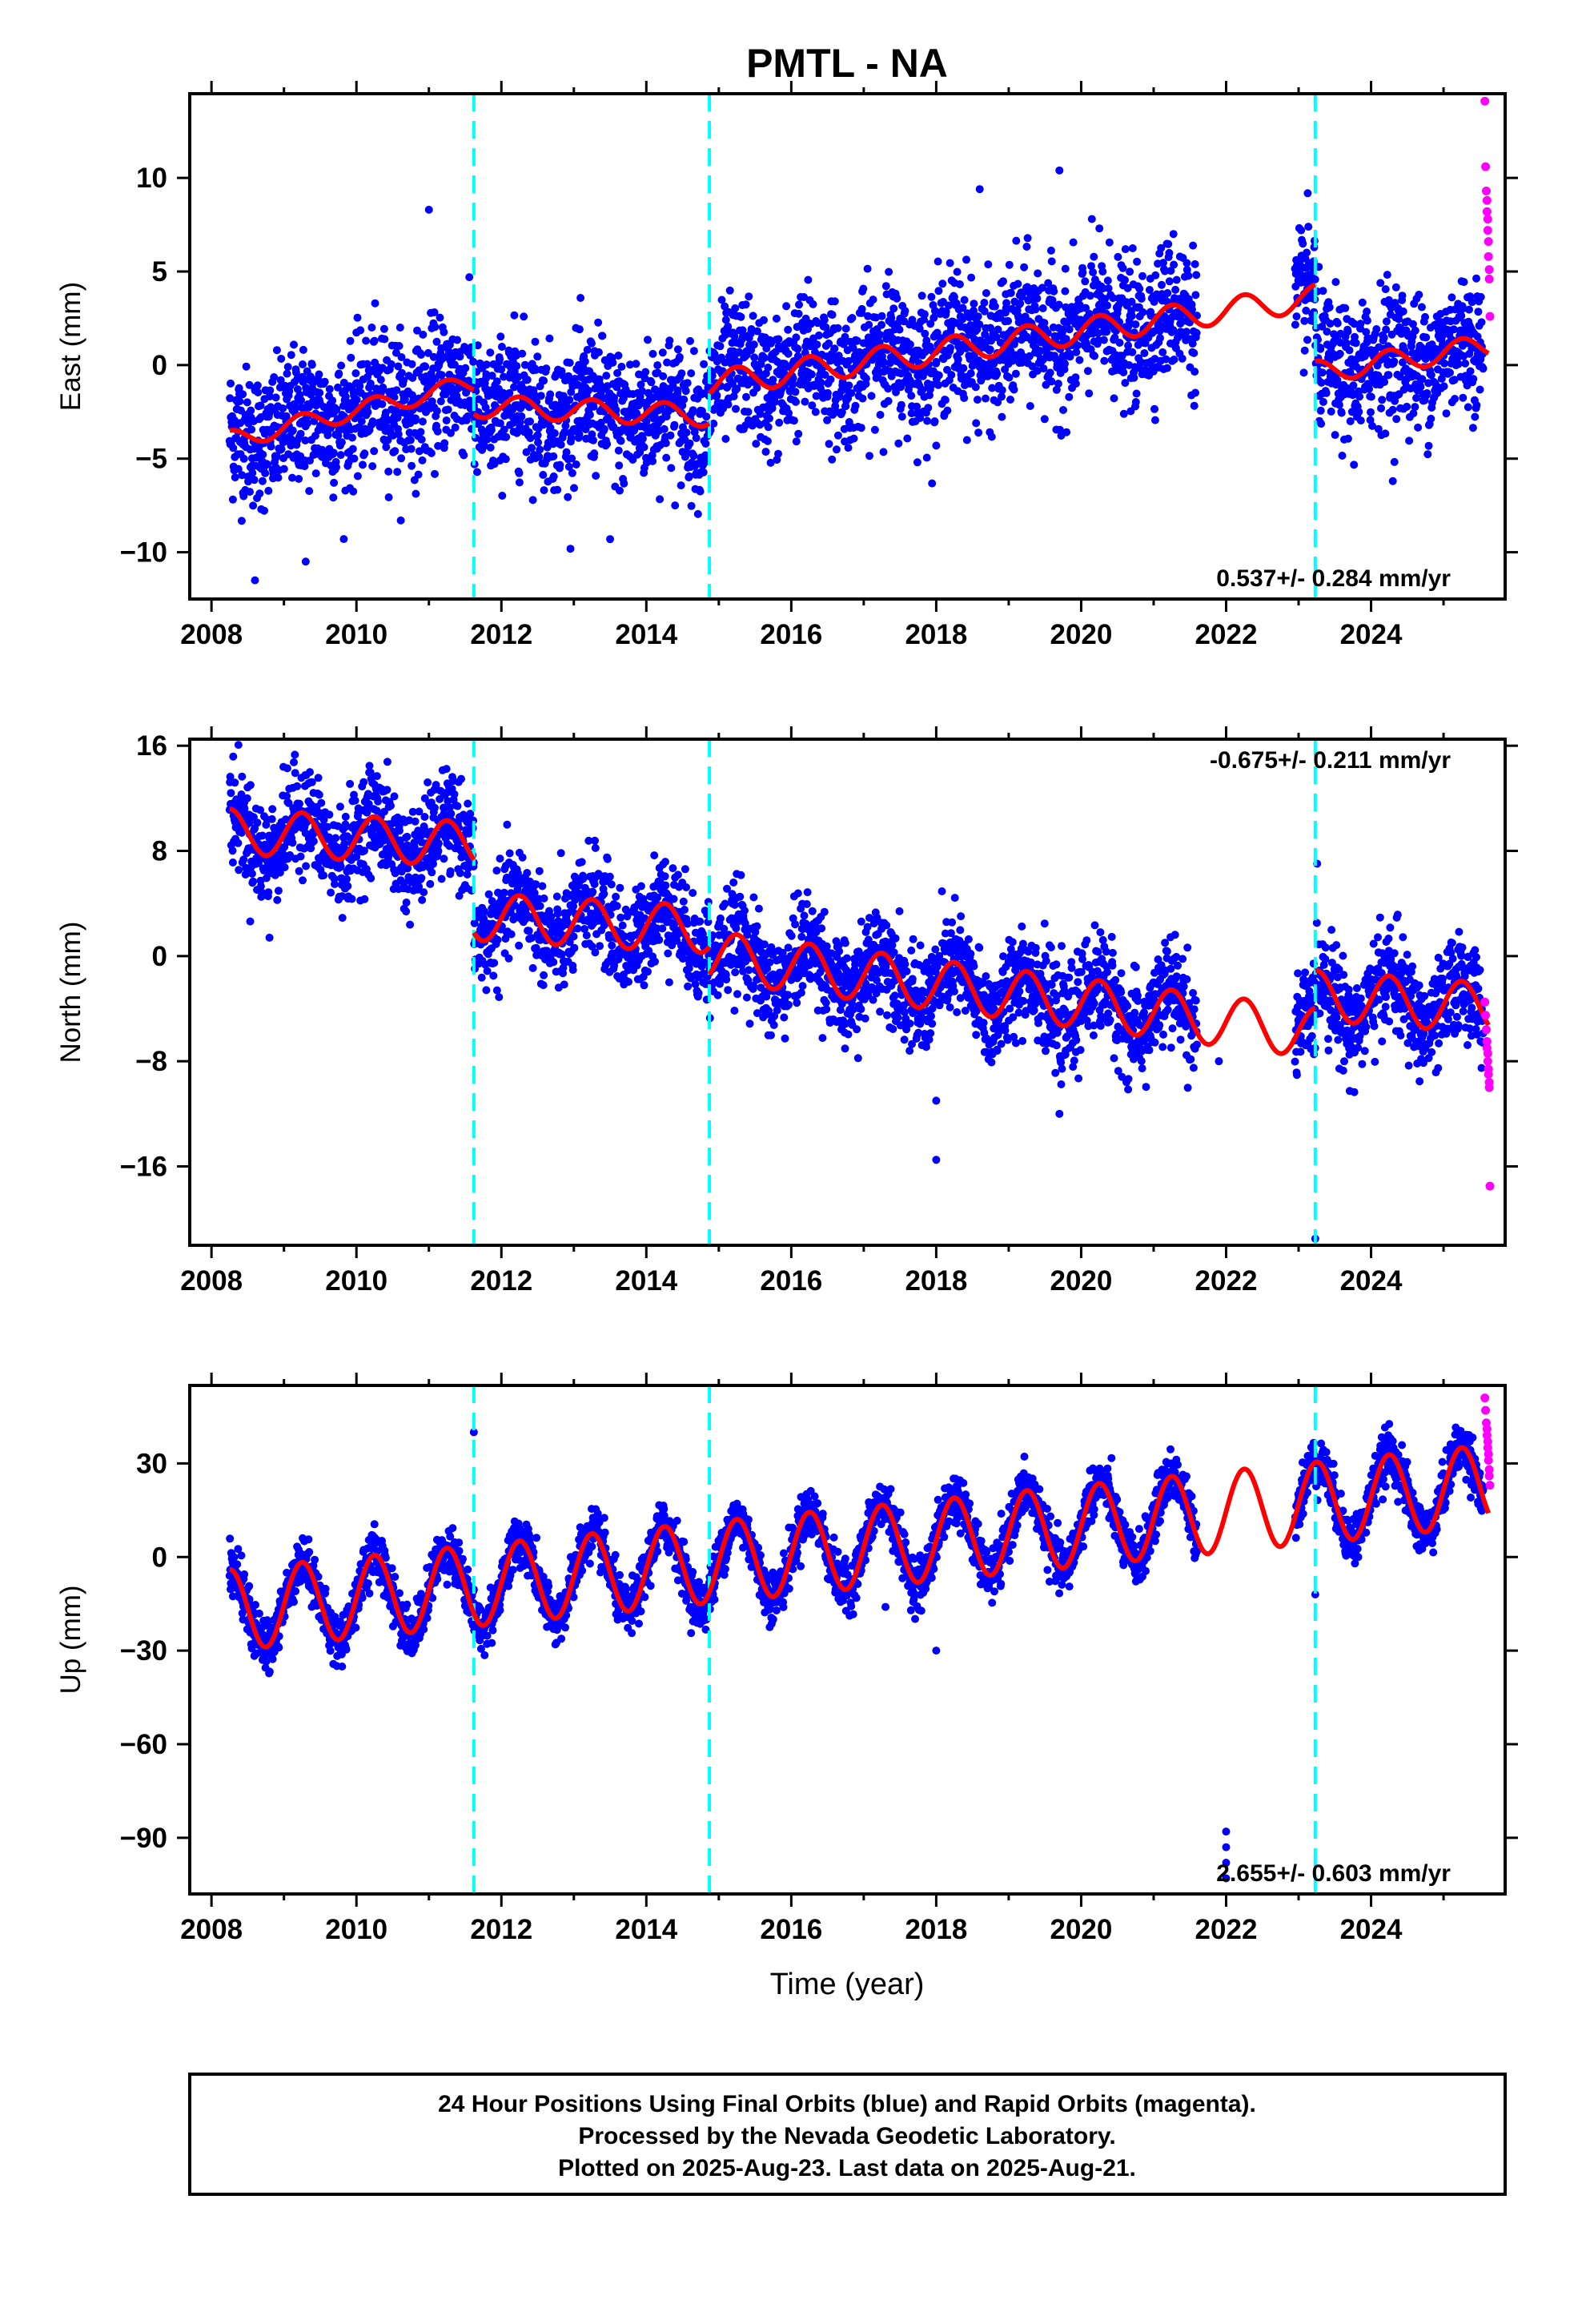 Image resolution: width=1582 pixels, height=2324 pixels. What do you see at coordinates (1486, 191) in the screenshot?
I see `rapid-orbit-point` at bounding box center [1486, 191].